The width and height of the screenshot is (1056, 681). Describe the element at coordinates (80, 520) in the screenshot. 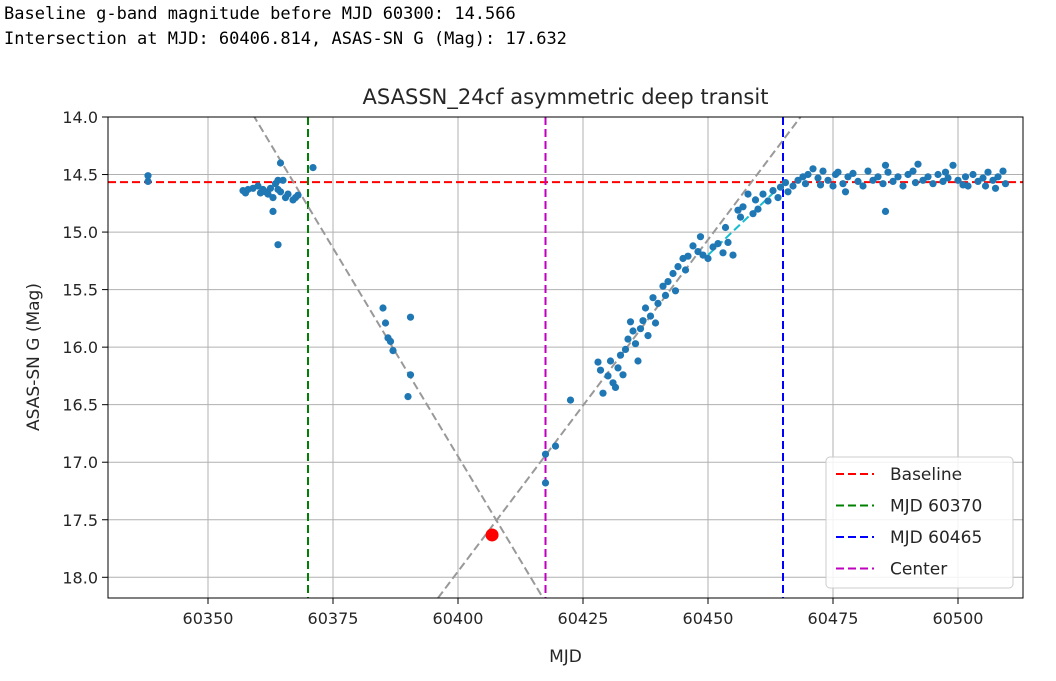

I see `y-tick-label: 17.5` at that location.